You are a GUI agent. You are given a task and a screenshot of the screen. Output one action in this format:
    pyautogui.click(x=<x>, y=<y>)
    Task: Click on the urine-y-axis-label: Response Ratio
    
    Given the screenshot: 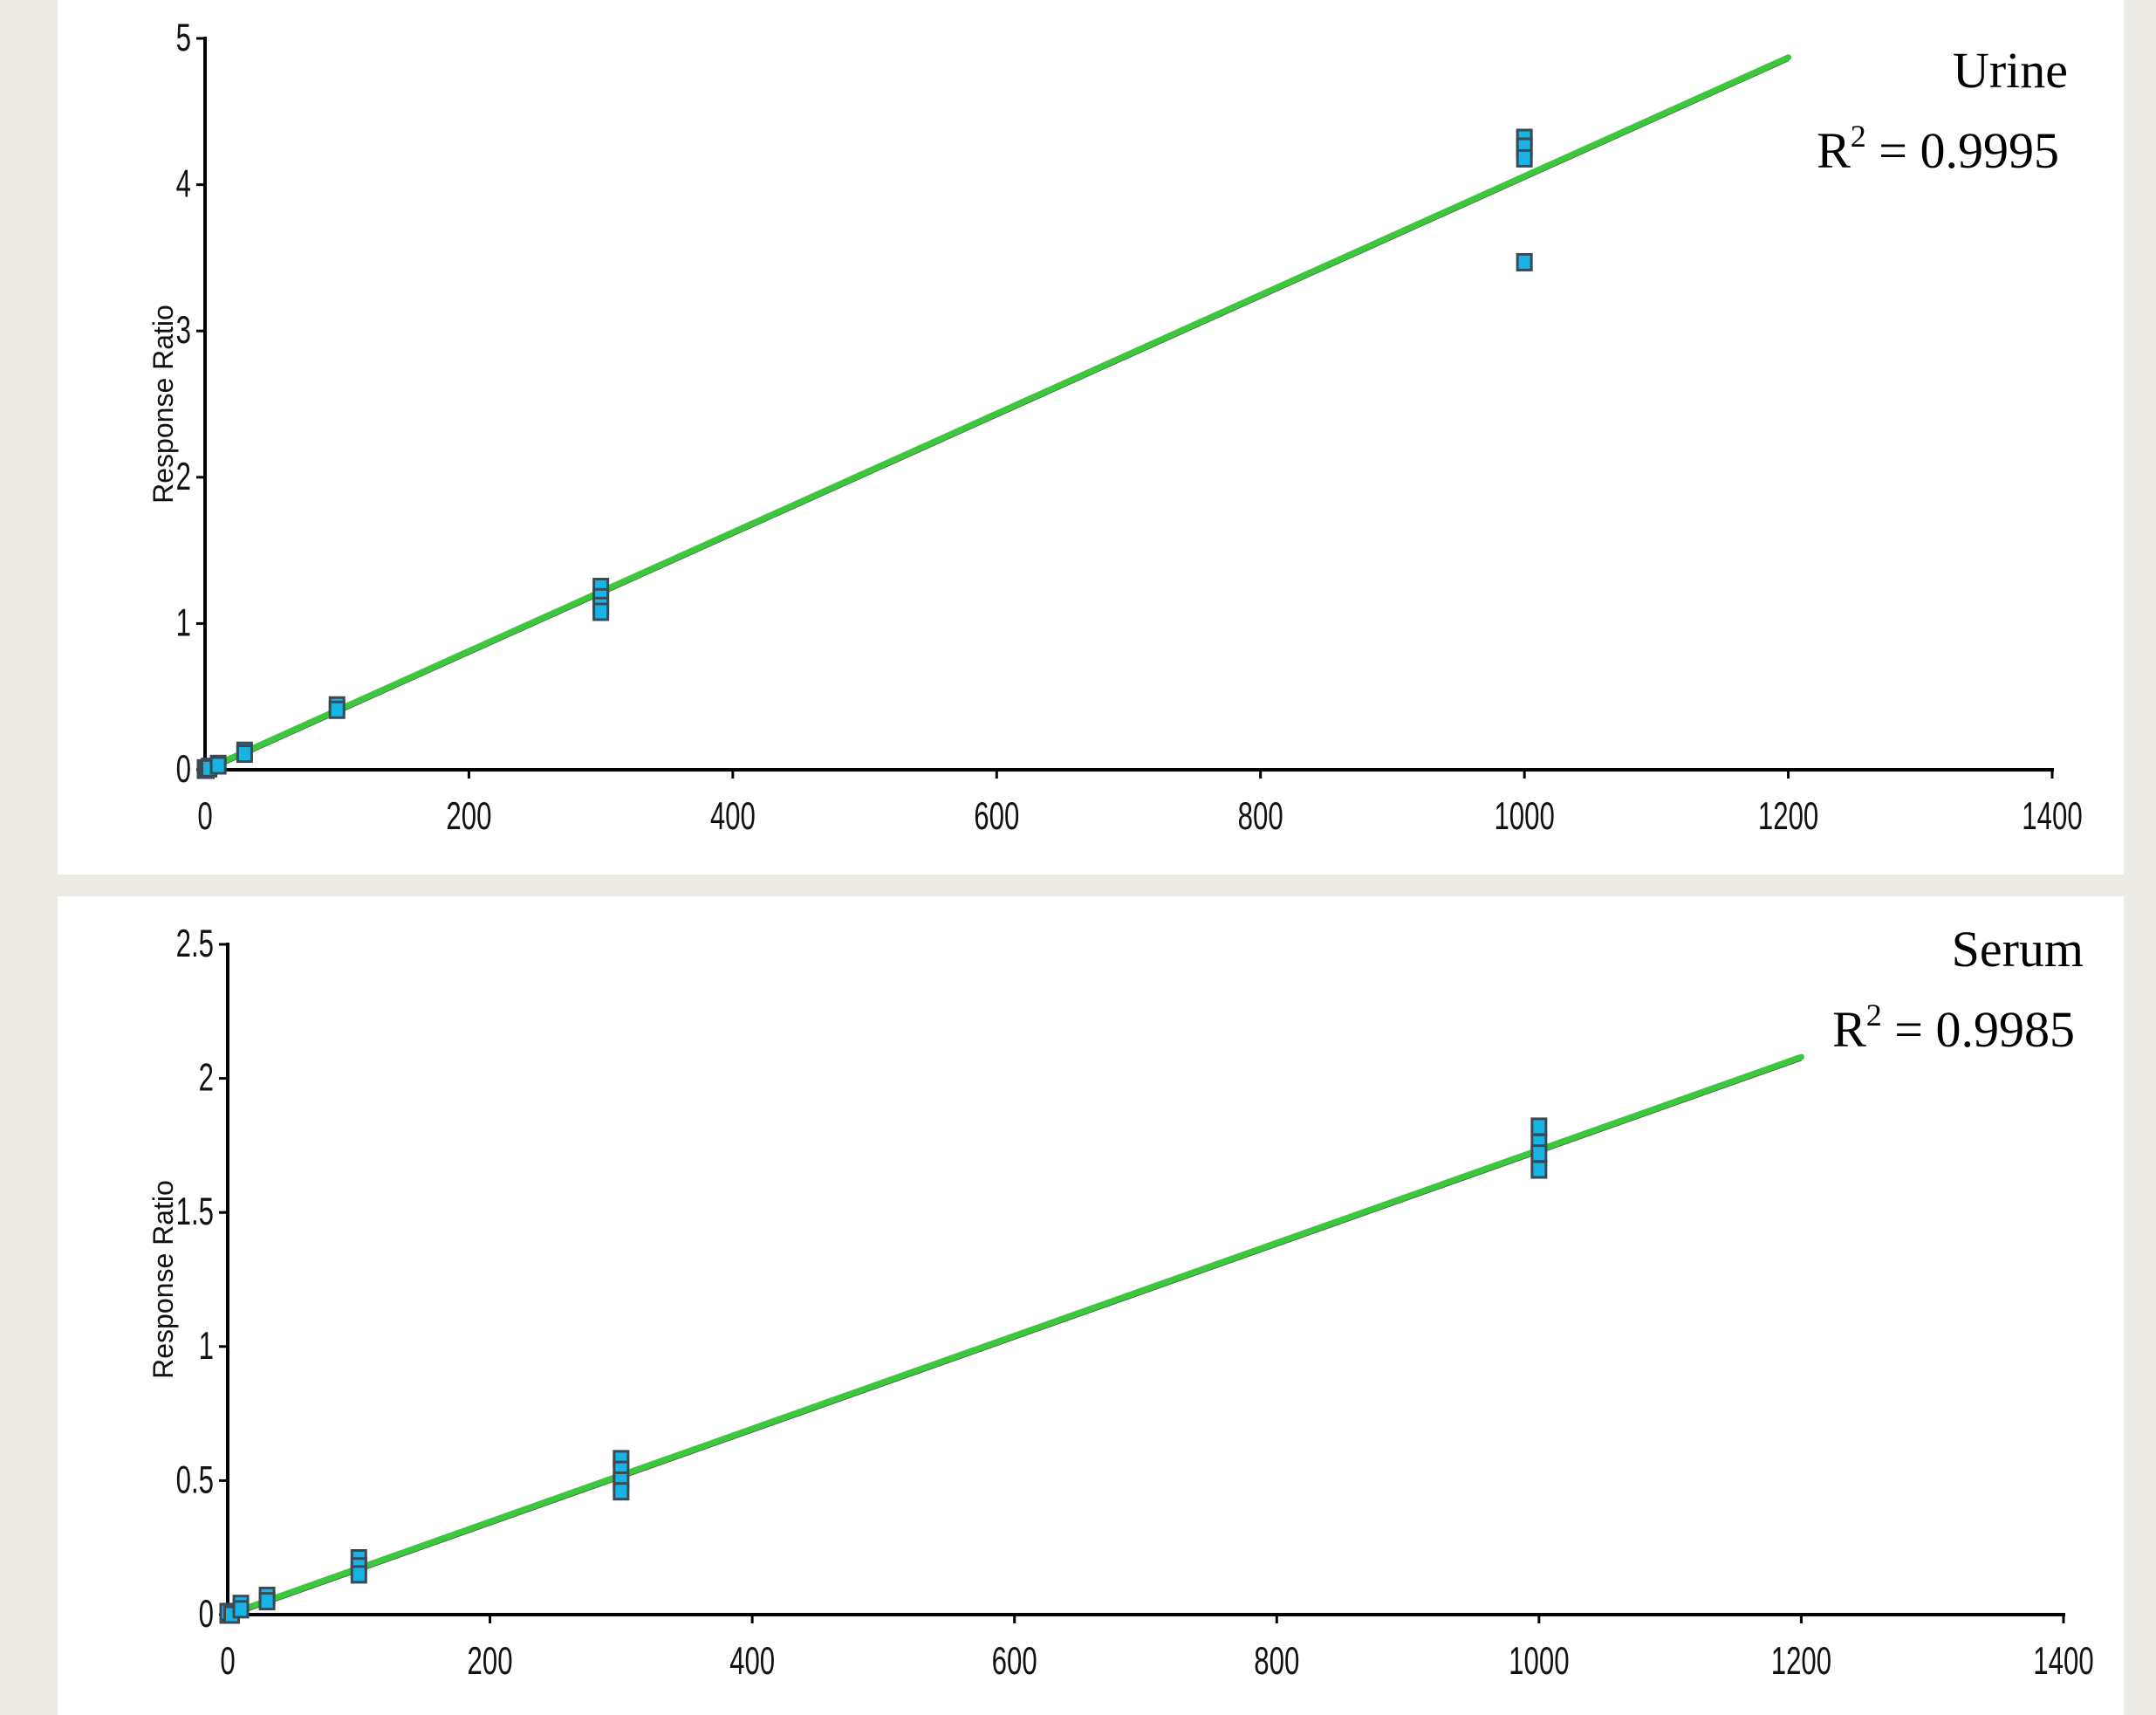 What is the action you would take?
    pyautogui.click(x=163, y=404)
    